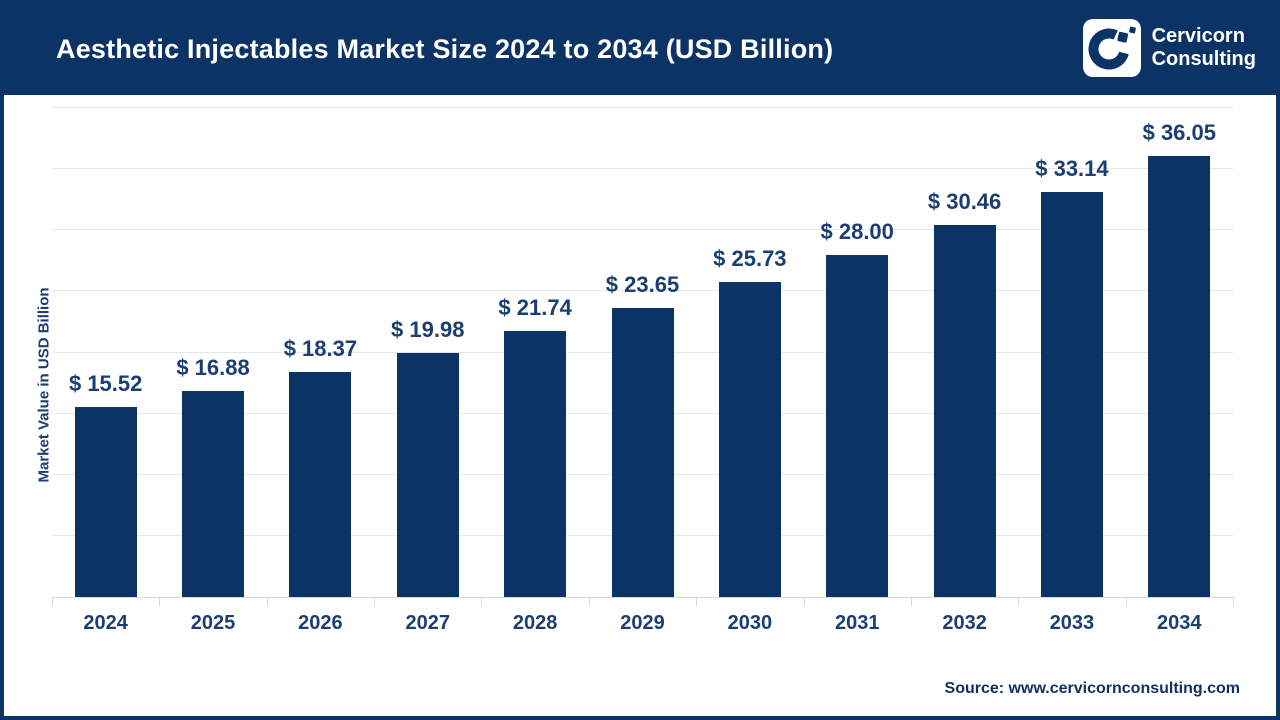  Describe the element at coordinates (1092, 688) in the screenshot. I see `source-text: Source: www.cervicornconsulting.com` at that location.